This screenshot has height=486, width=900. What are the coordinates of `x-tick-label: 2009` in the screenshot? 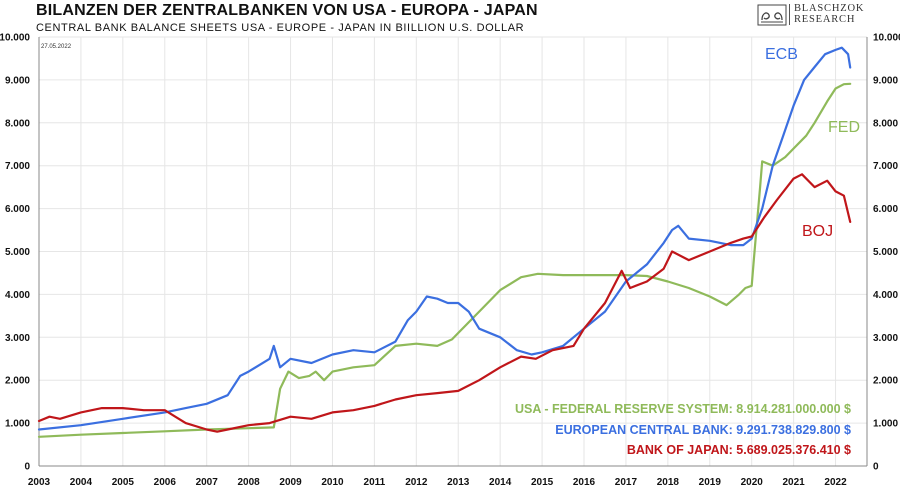 It's located at (290, 481).